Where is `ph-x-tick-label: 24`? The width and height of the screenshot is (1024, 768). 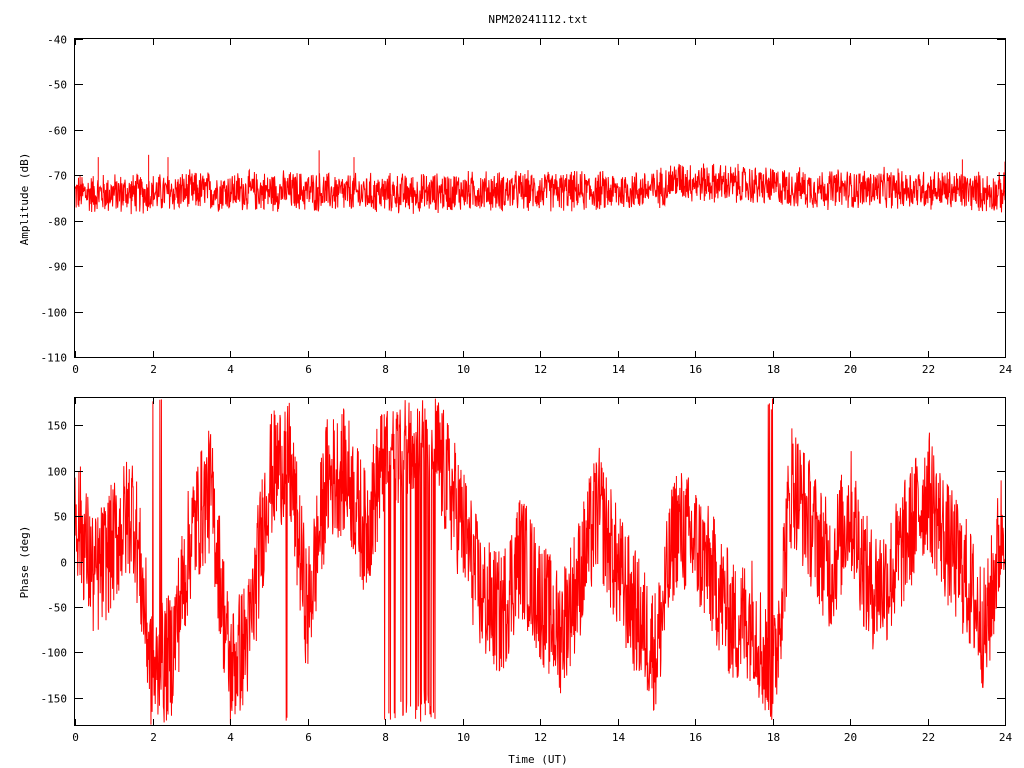 ph-x-tick-label: 24 is located at coordinates (1006, 737).